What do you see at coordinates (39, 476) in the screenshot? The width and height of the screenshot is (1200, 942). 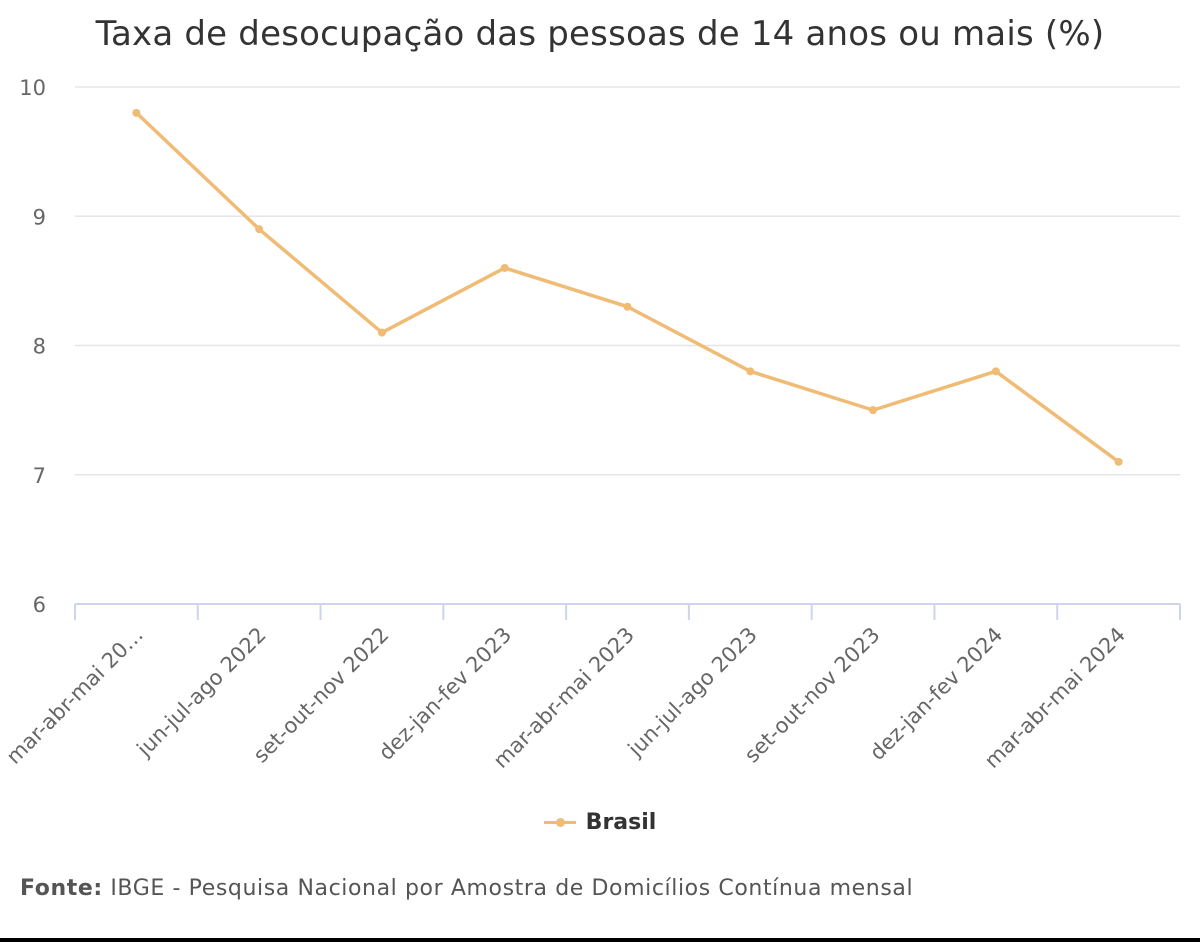 I see `y-tick-label: 7` at bounding box center [39, 476].